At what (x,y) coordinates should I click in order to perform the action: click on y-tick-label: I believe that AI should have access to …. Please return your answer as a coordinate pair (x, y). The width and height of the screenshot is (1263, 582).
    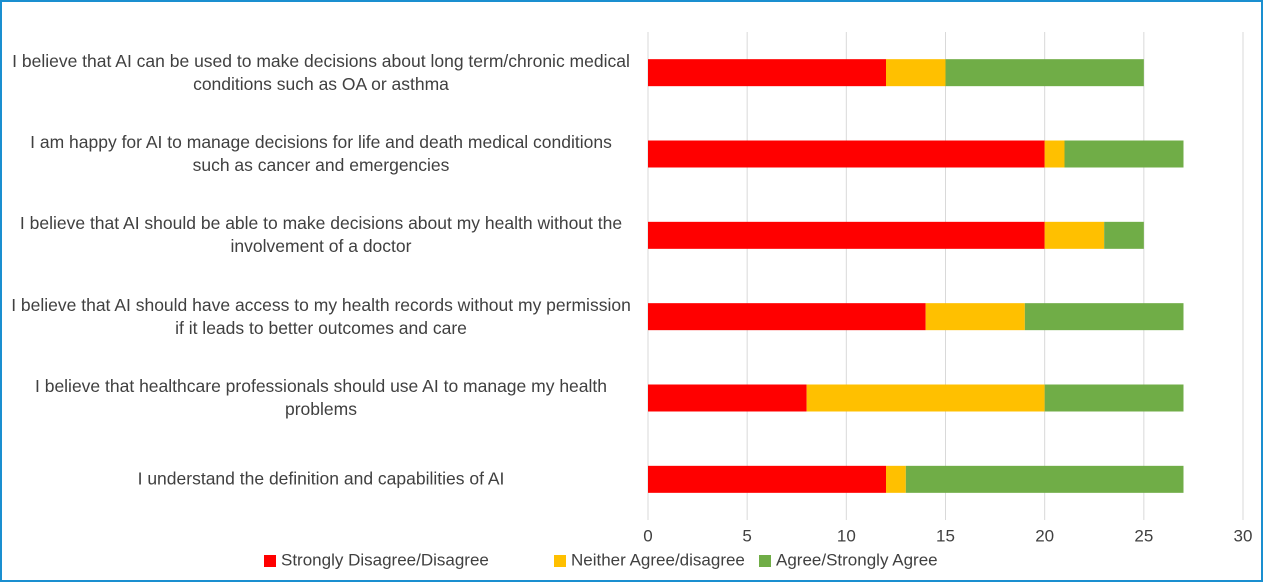
    Looking at the image, I should click on (321, 316).